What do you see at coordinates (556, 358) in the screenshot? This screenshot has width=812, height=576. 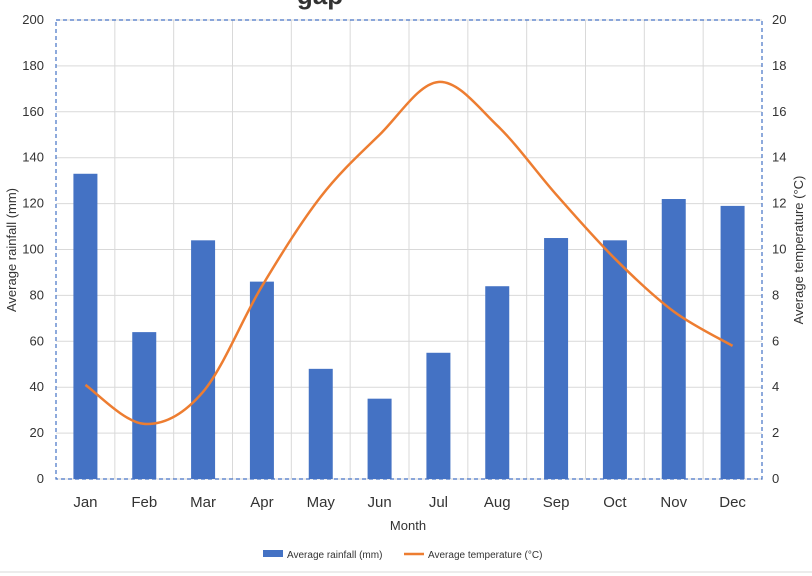 I see `bar-sep` at bounding box center [556, 358].